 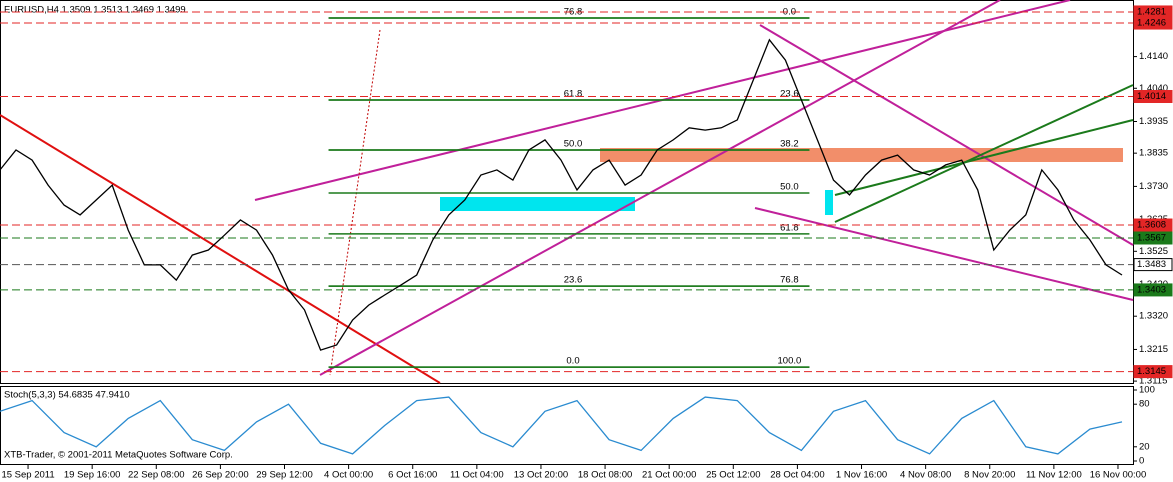 What do you see at coordinates (156, 475) in the screenshot?
I see `x-tick-label: 22 Sep 08:00` at bounding box center [156, 475].